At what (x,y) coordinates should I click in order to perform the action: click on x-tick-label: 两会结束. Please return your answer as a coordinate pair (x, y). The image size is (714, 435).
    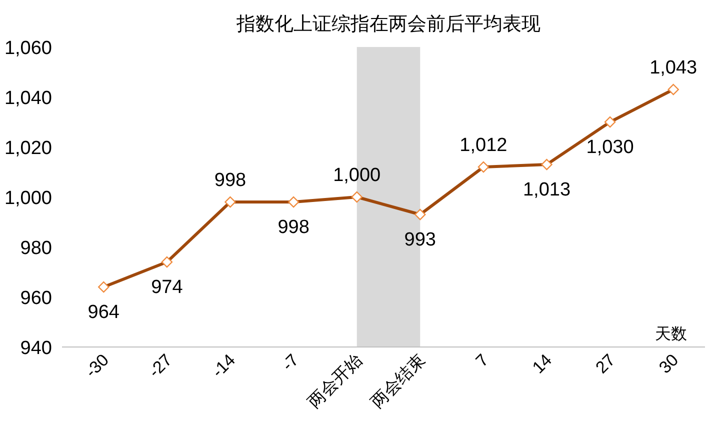
    Looking at the image, I should click on (398, 381).